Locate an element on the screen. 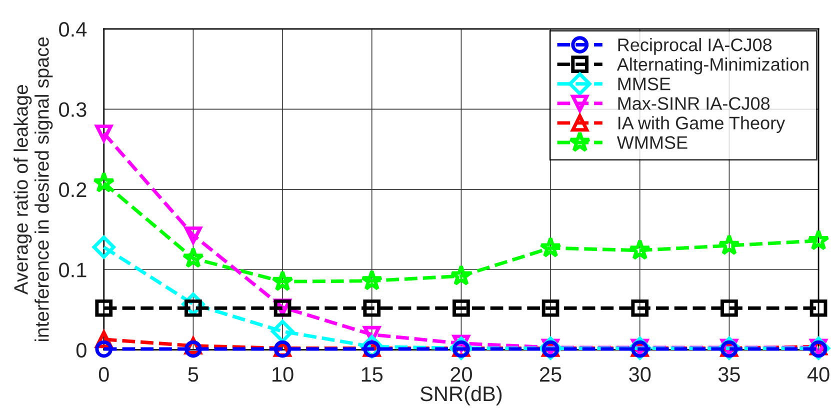 The image size is (831, 414). y-tick-label: 0.2 is located at coordinates (72, 190).